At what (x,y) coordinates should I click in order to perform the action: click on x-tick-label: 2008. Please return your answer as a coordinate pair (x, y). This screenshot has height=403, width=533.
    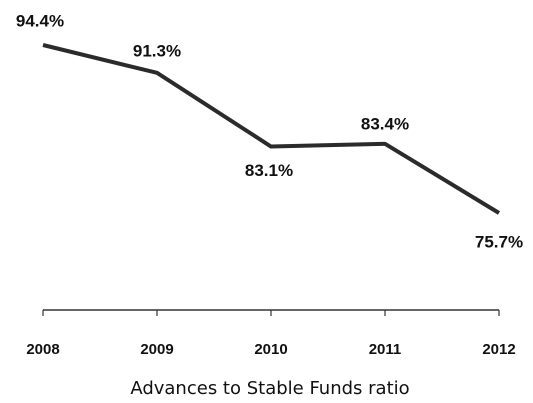
    Looking at the image, I should click on (42, 349).